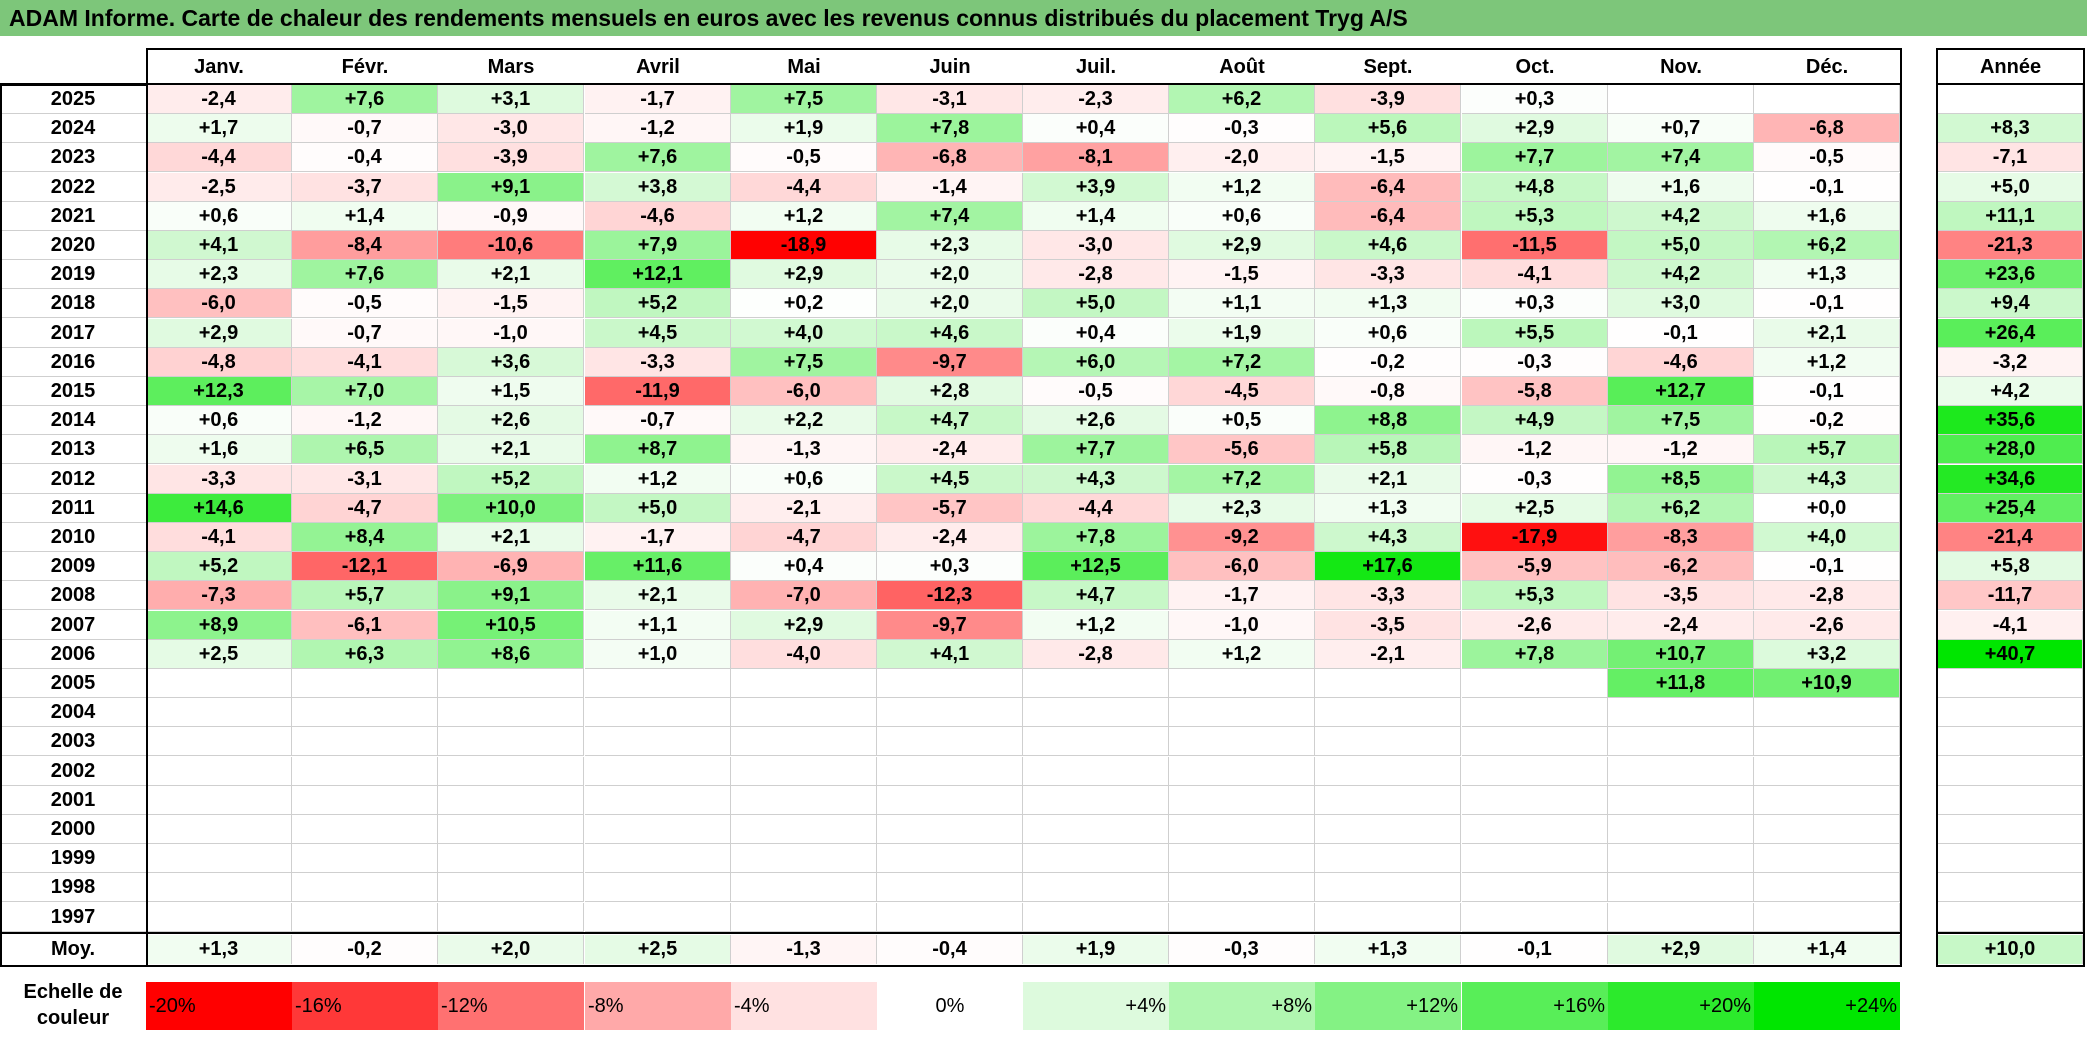 The image size is (2087, 1037). What do you see at coordinates (2010, 304) in the screenshot?
I see `annual-cell: +9,4` at bounding box center [2010, 304].